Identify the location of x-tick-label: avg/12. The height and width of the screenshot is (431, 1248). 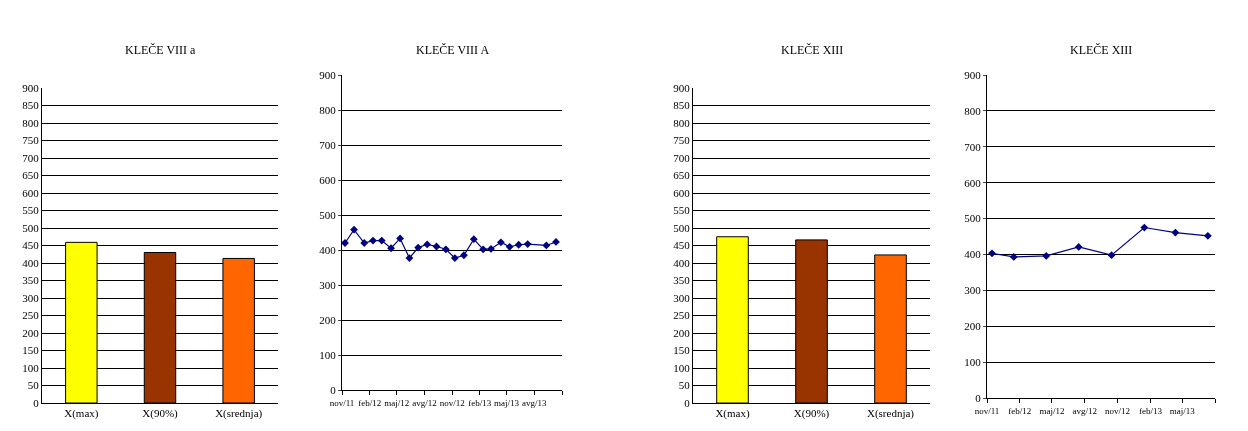
(1085, 410).